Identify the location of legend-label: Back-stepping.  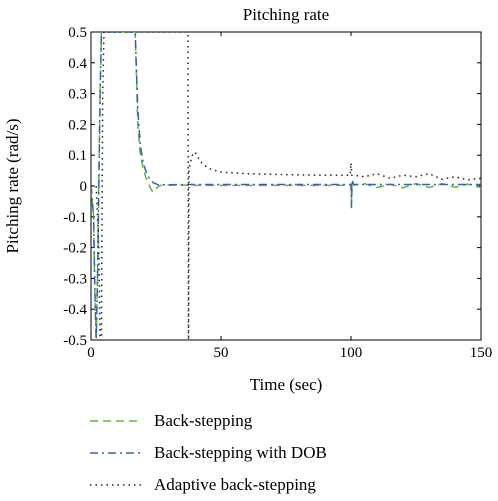
(203, 420).